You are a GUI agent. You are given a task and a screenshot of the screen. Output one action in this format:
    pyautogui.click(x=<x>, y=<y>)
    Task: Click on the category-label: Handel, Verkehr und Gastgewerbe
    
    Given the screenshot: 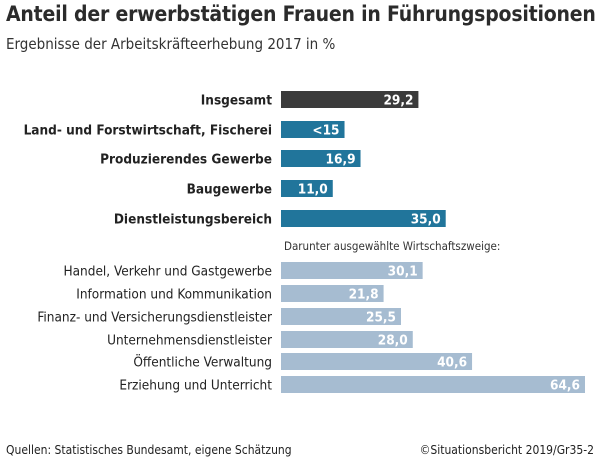 What is the action you would take?
    pyautogui.click(x=167, y=272)
    